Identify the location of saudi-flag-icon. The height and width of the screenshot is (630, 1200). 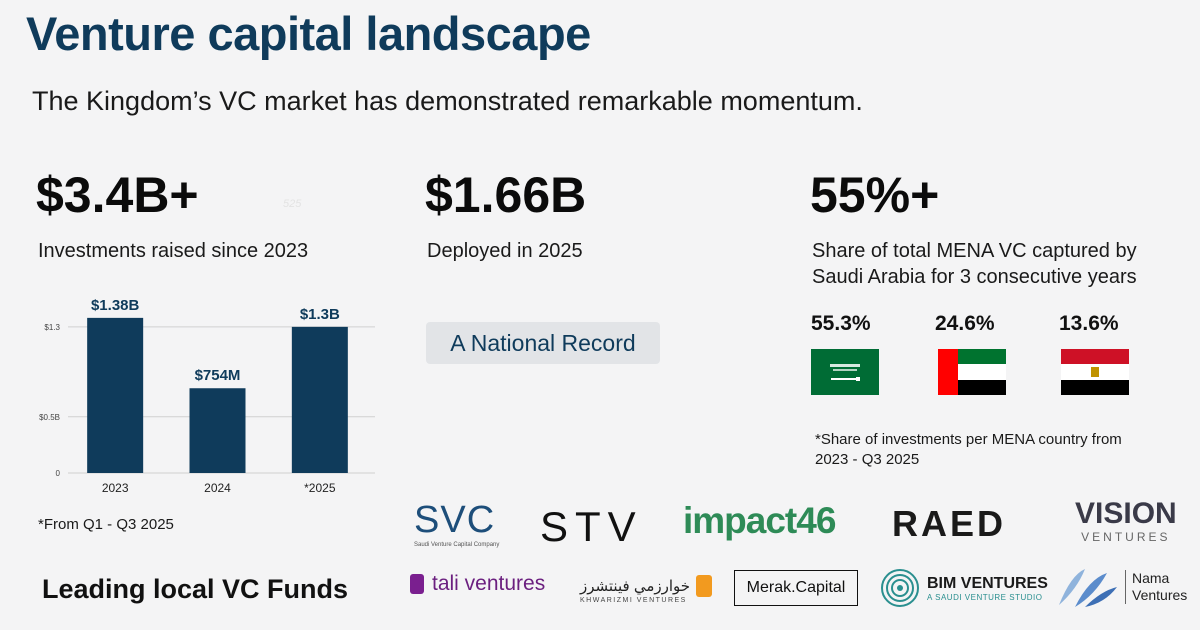
(845, 372).